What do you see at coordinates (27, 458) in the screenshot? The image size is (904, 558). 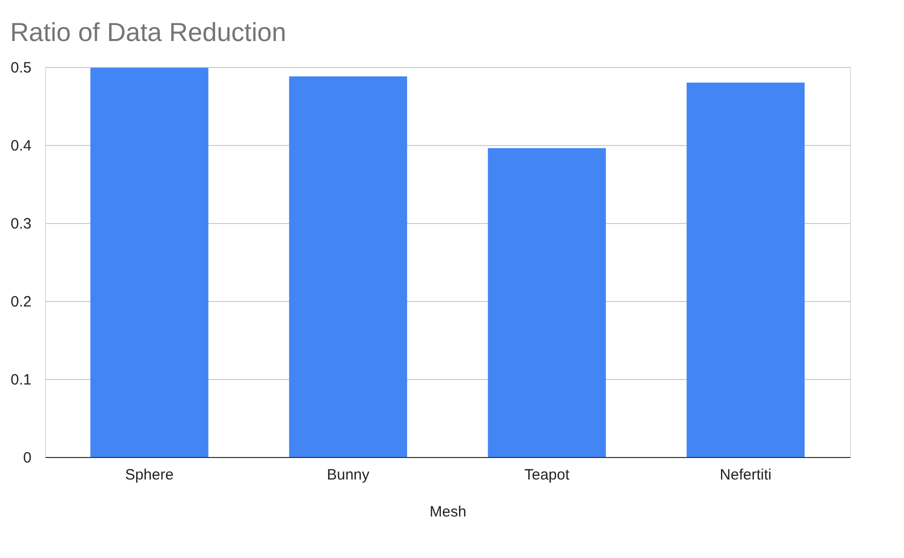 I see `y-tick-label: 0` at bounding box center [27, 458].